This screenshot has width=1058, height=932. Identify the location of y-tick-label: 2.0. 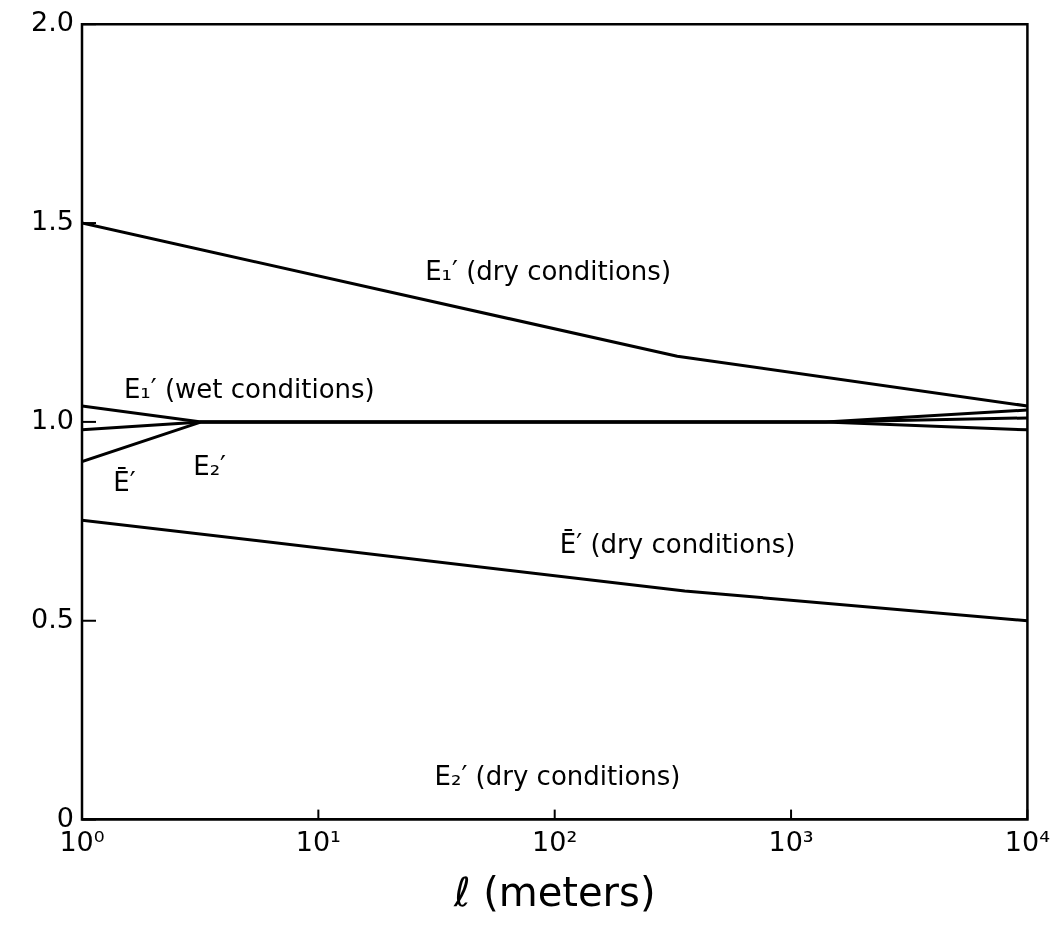
(52, 22).